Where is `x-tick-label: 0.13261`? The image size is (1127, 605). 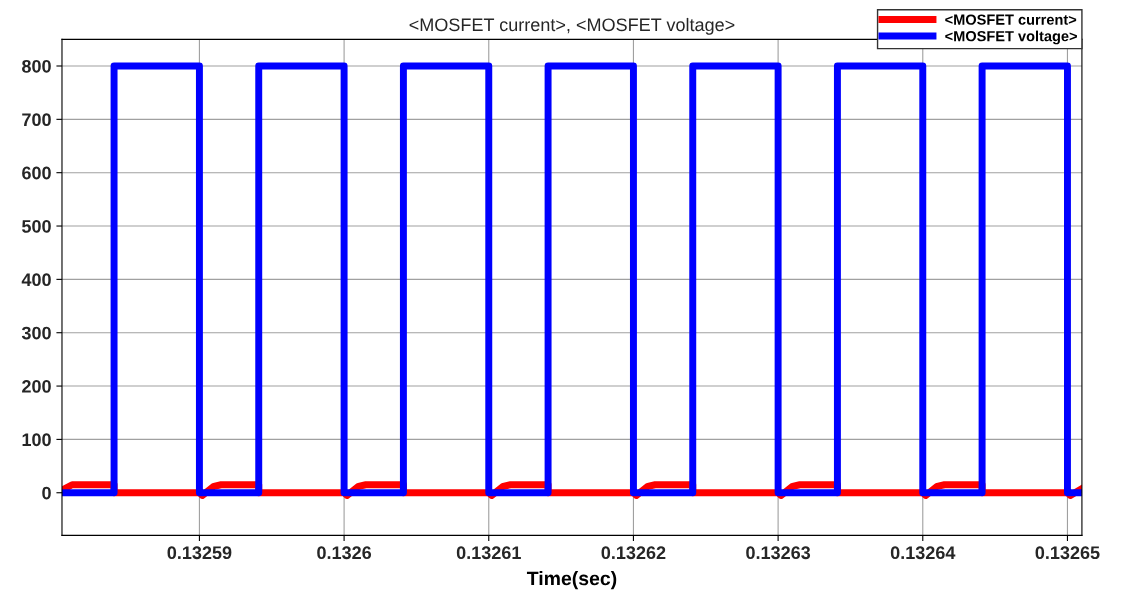
x-tick-label: 0.13261 is located at coordinates (488, 553).